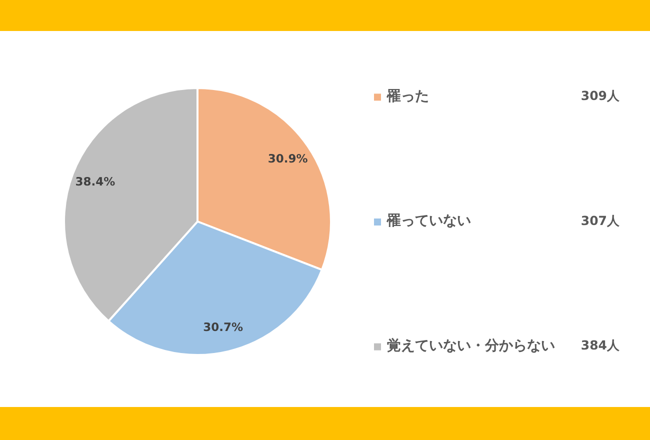 This screenshot has width=650, height=440. What do you see at coordinates (600, 345) in the screenshot?
I see `text: 384人` at bounding box center [600, 345].